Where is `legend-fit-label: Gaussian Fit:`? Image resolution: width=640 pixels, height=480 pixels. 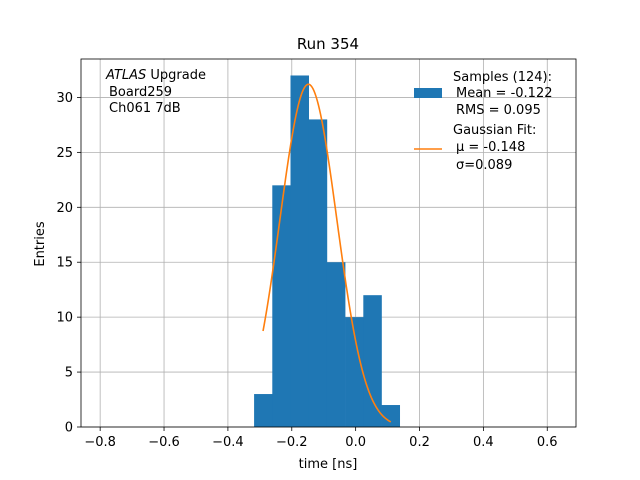
legend-fit-label: Gaussian Fit: is located at coordinates (494, 130).